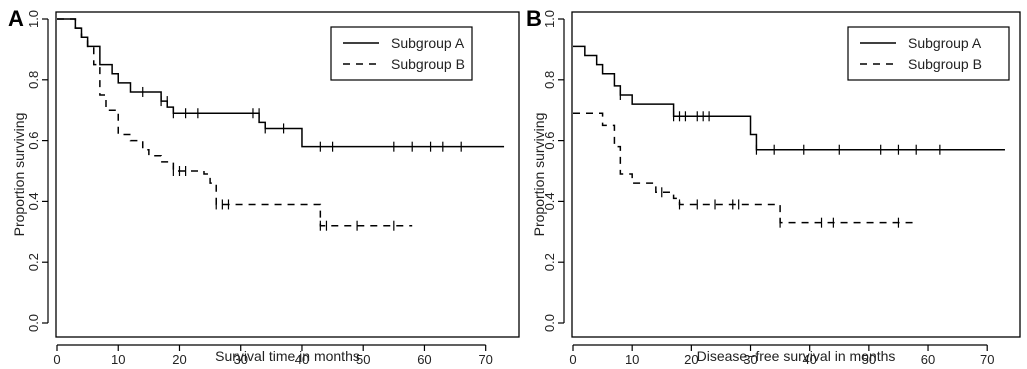 This screenshot has height=369, width=1027. Describe the element at coordinates (16, 18) in the screenshot. I see `panel-letter: A` at that location.